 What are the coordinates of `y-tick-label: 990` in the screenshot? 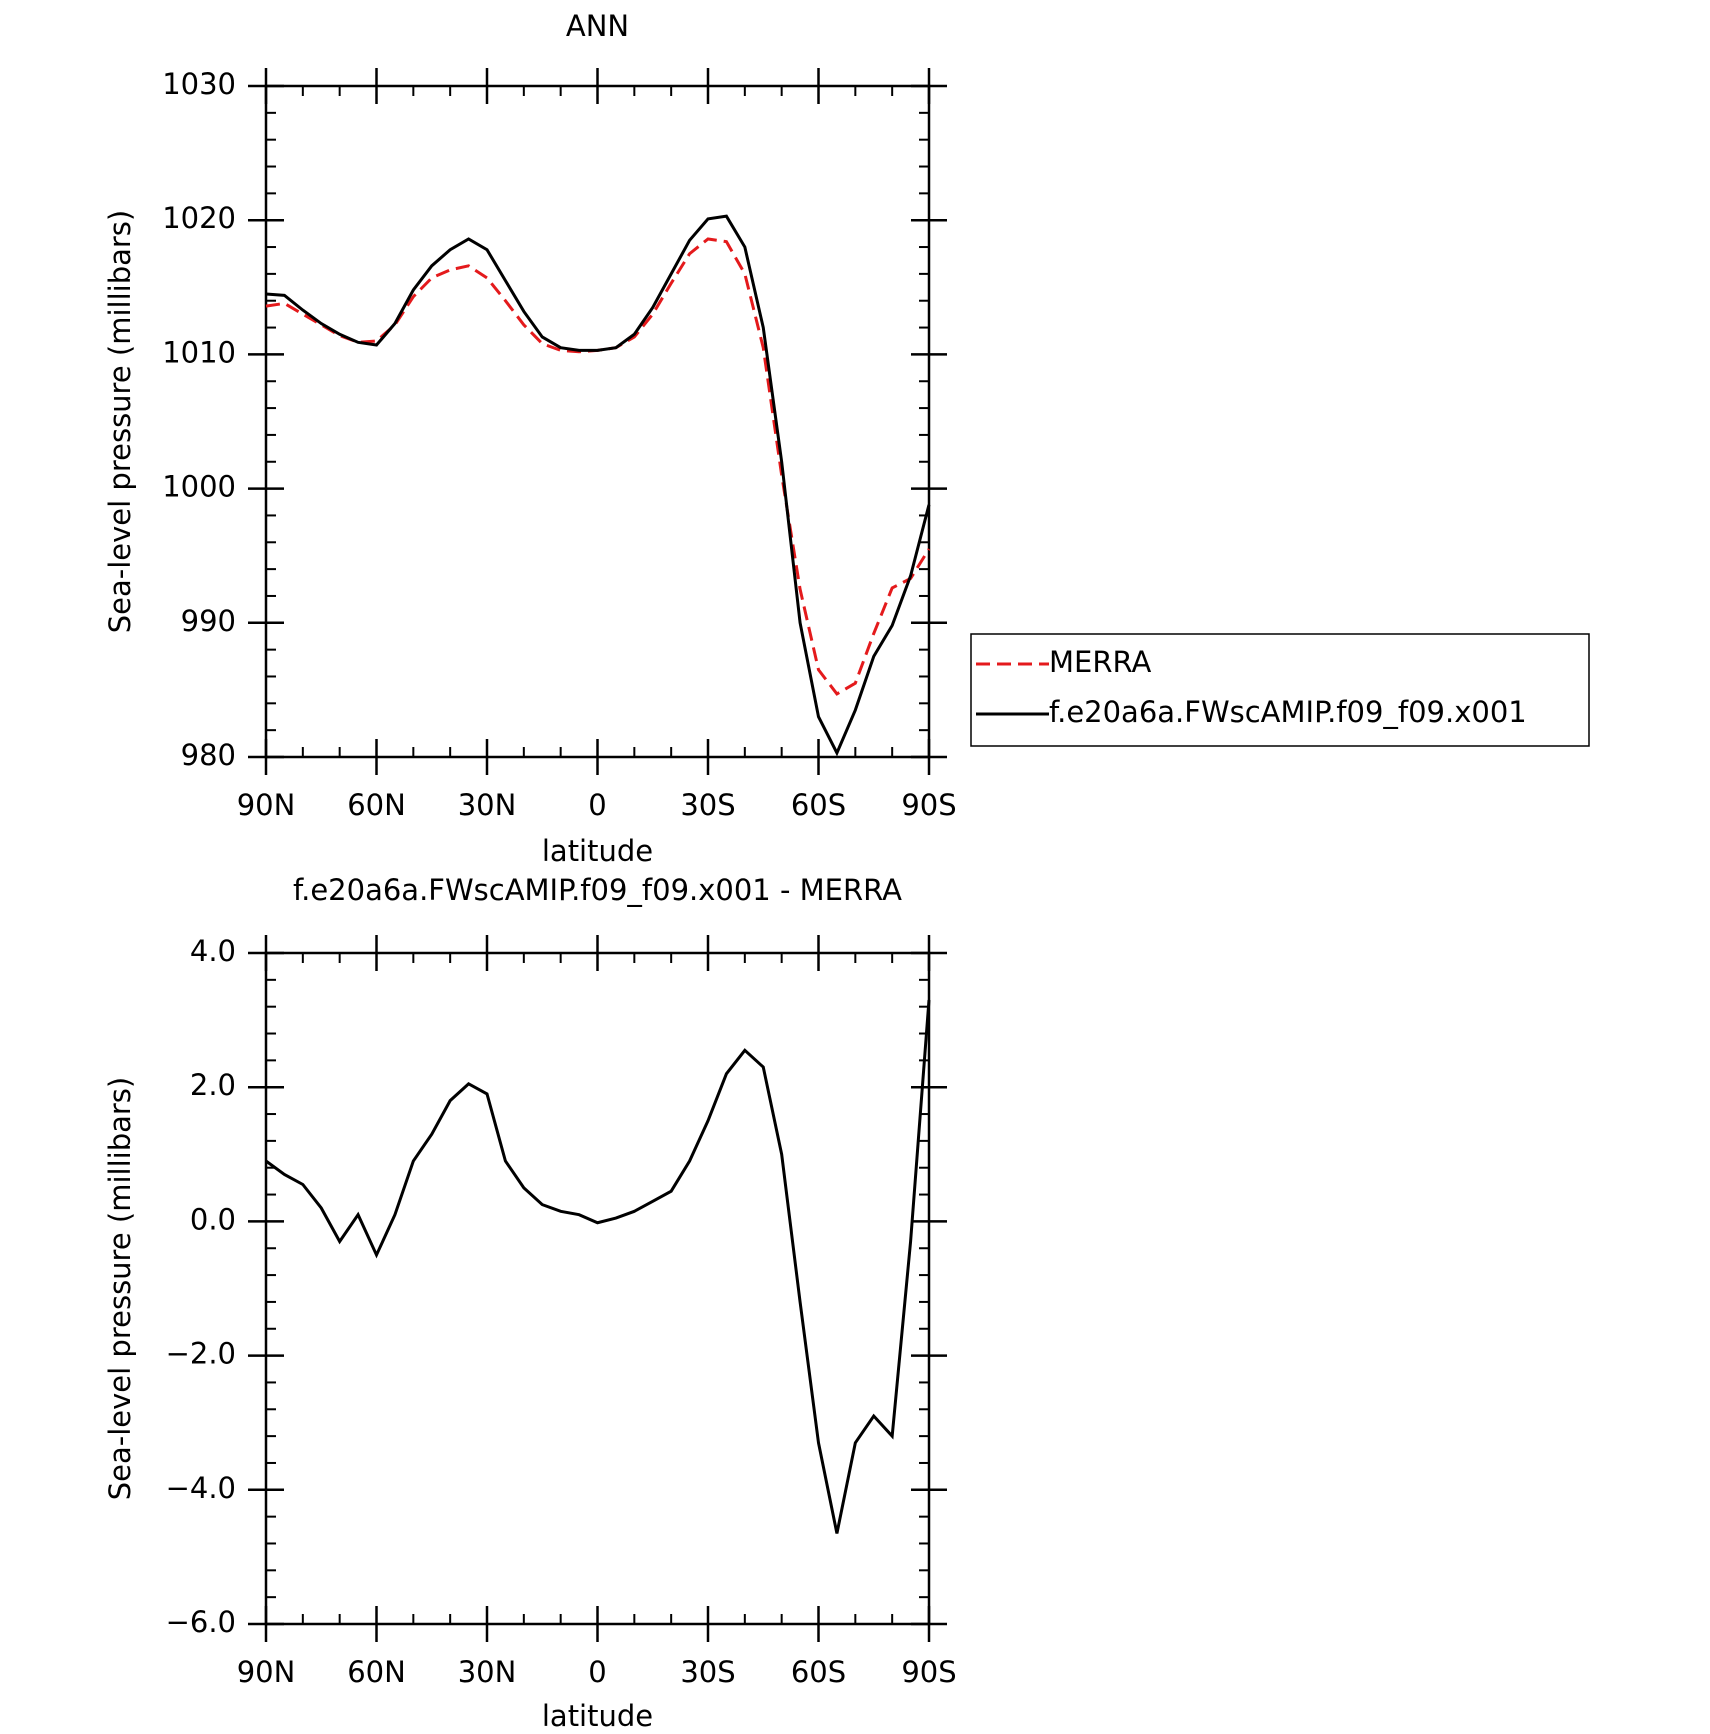 It's located at (208, 621).